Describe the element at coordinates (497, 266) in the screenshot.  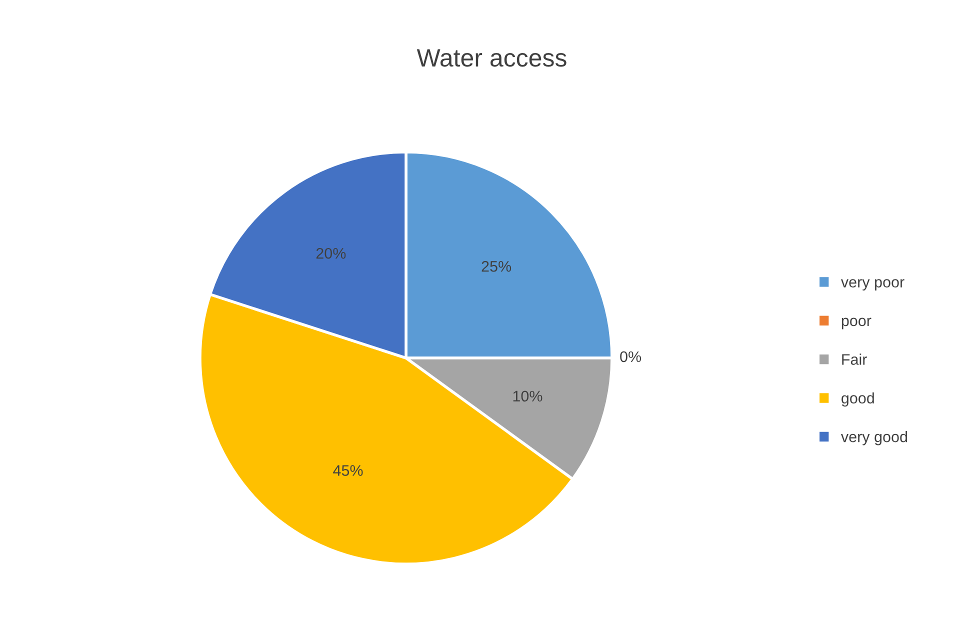
I see `data-label: 25%` at that location.